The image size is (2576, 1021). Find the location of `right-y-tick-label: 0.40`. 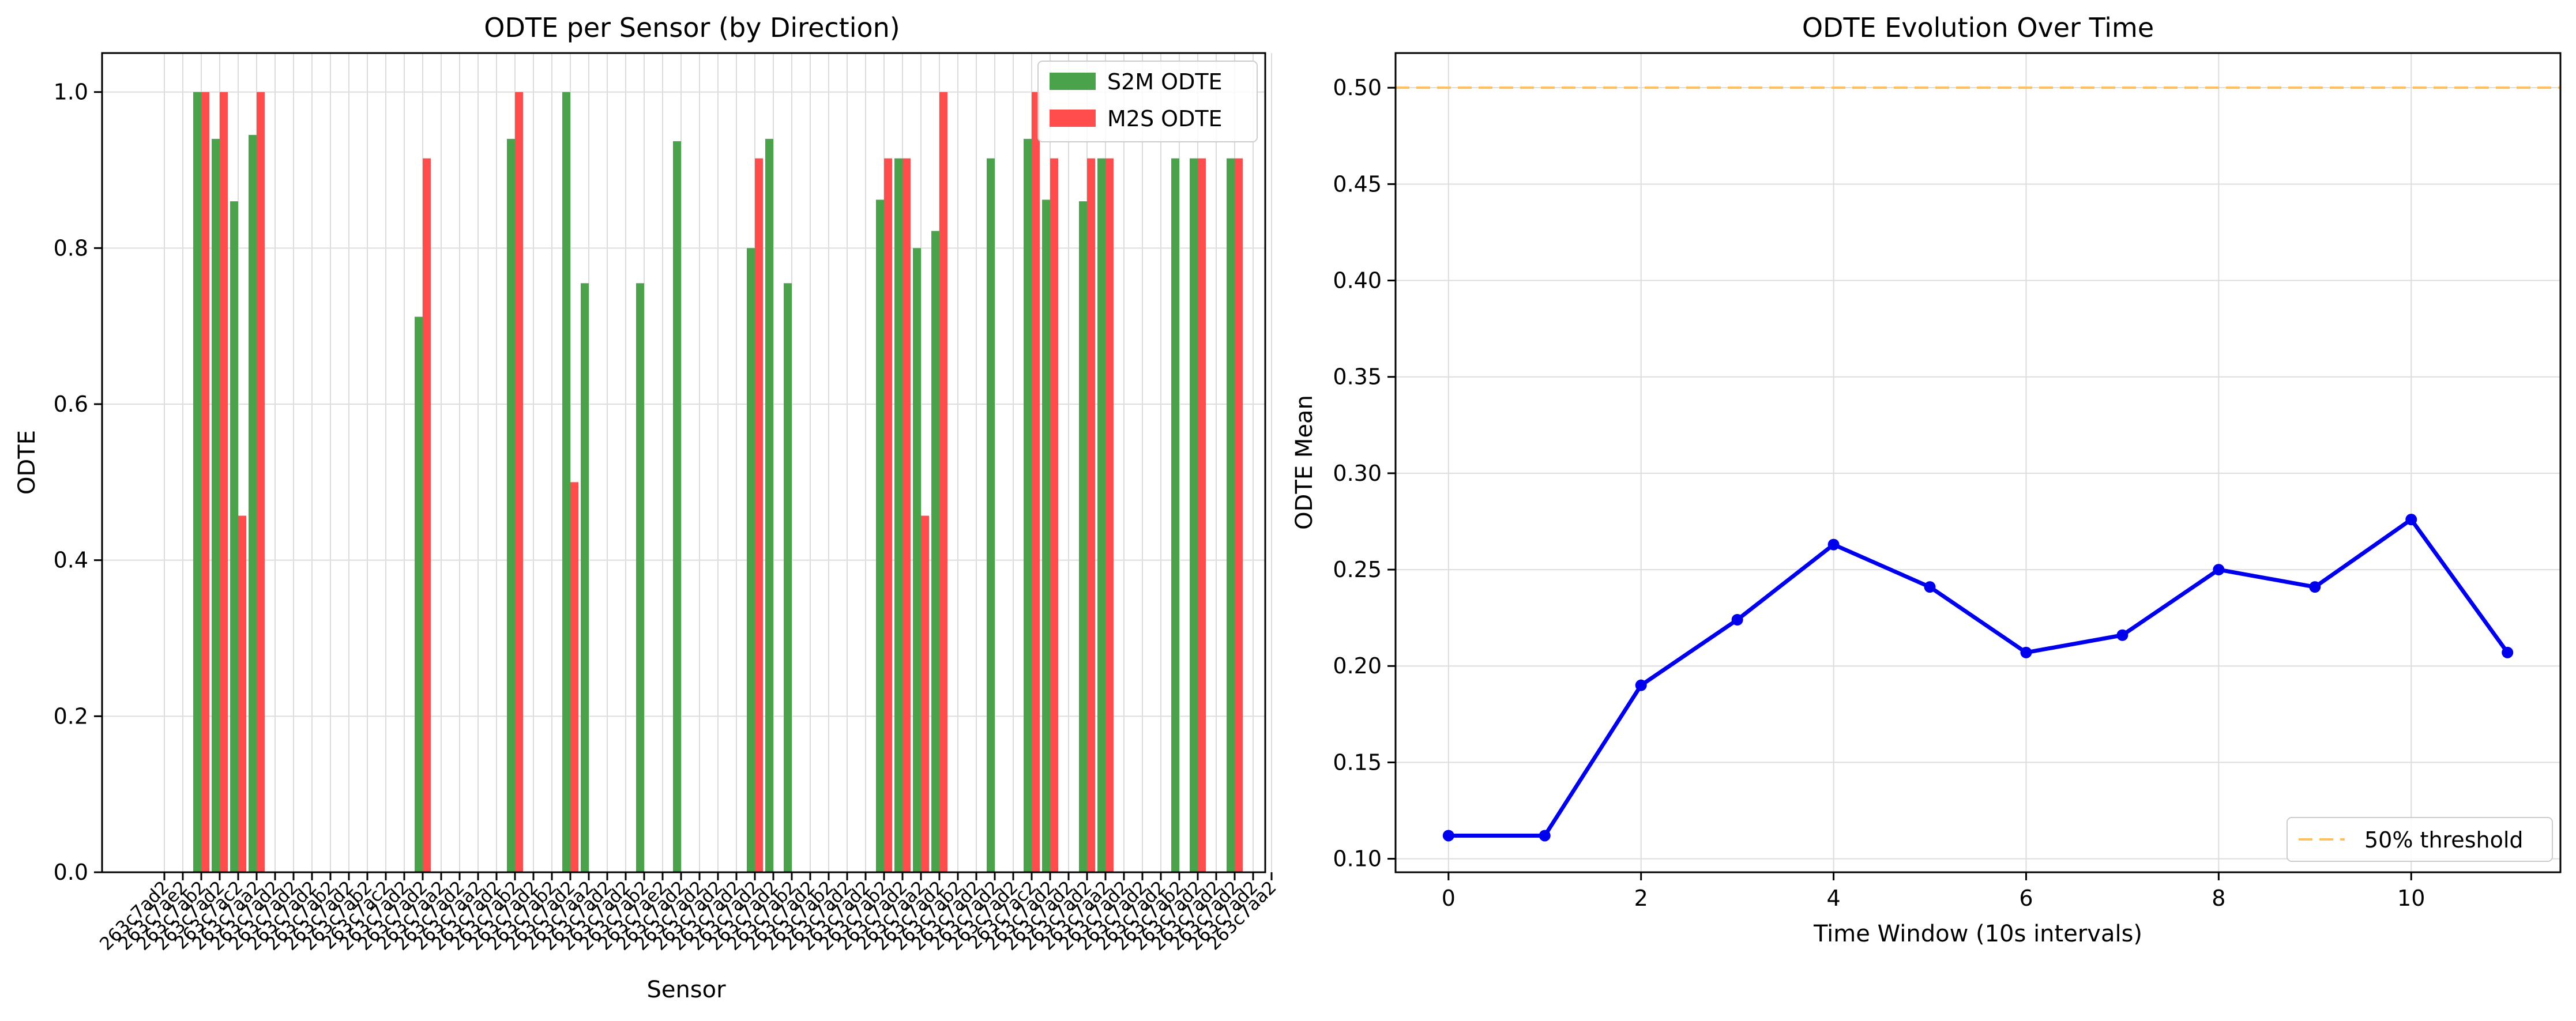

right-y-tick-label: 0.40 is located at coordinates (1357, 280).